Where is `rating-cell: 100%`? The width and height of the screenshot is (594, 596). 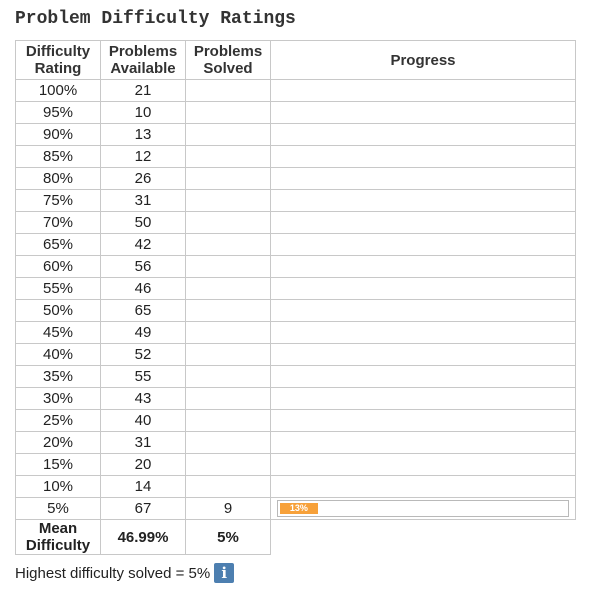 rating-cell: 100% is located at coordinates (58, 90).